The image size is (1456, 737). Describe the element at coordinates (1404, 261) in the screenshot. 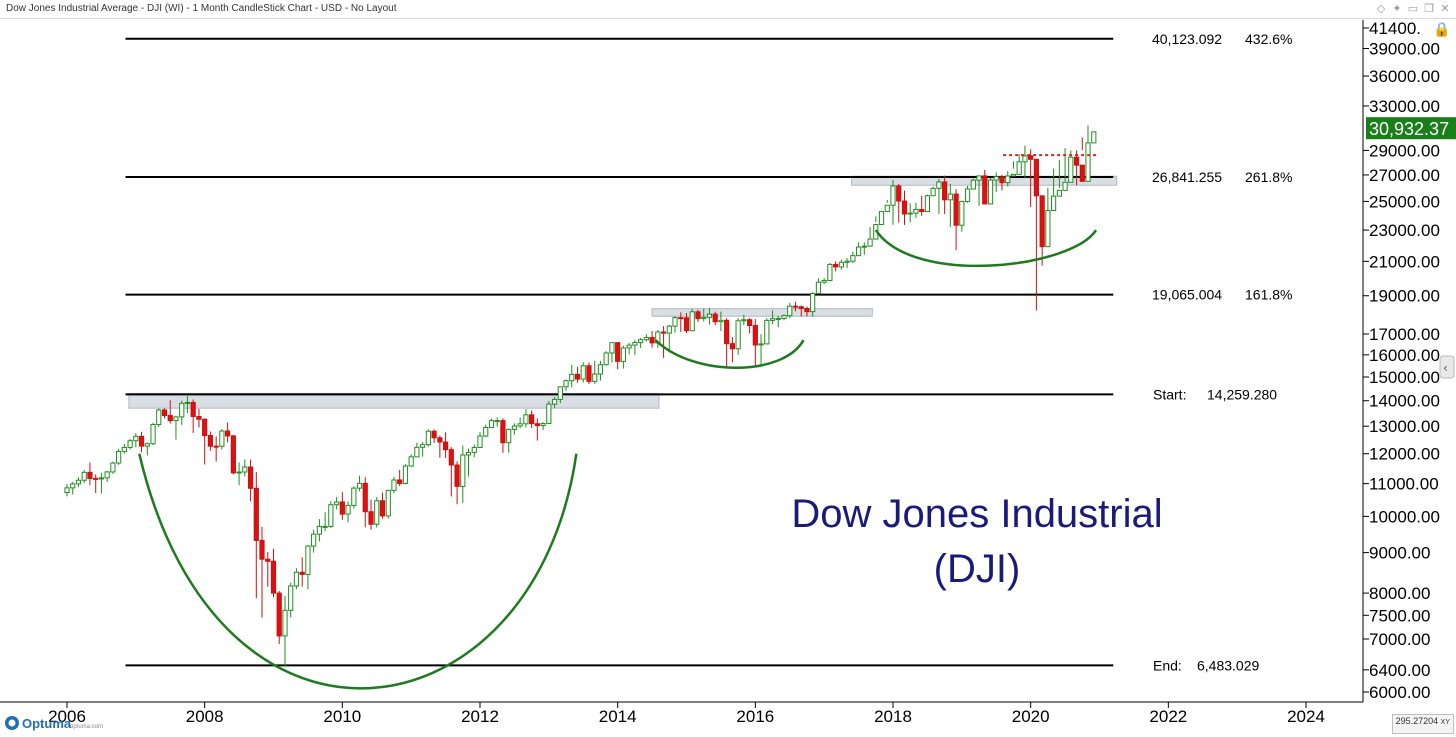

I see `y-tick-label-8: 21000.00` at that location.